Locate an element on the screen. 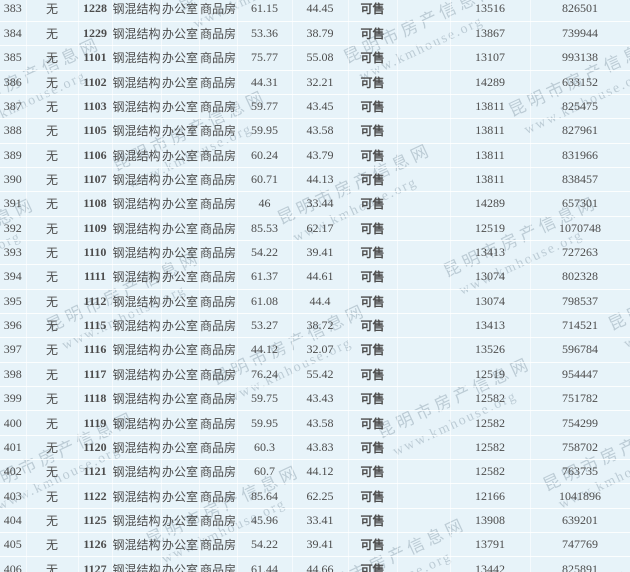 The image size is (630, 572). total-price-cell: 657301 is located at coordinates (580, 204).